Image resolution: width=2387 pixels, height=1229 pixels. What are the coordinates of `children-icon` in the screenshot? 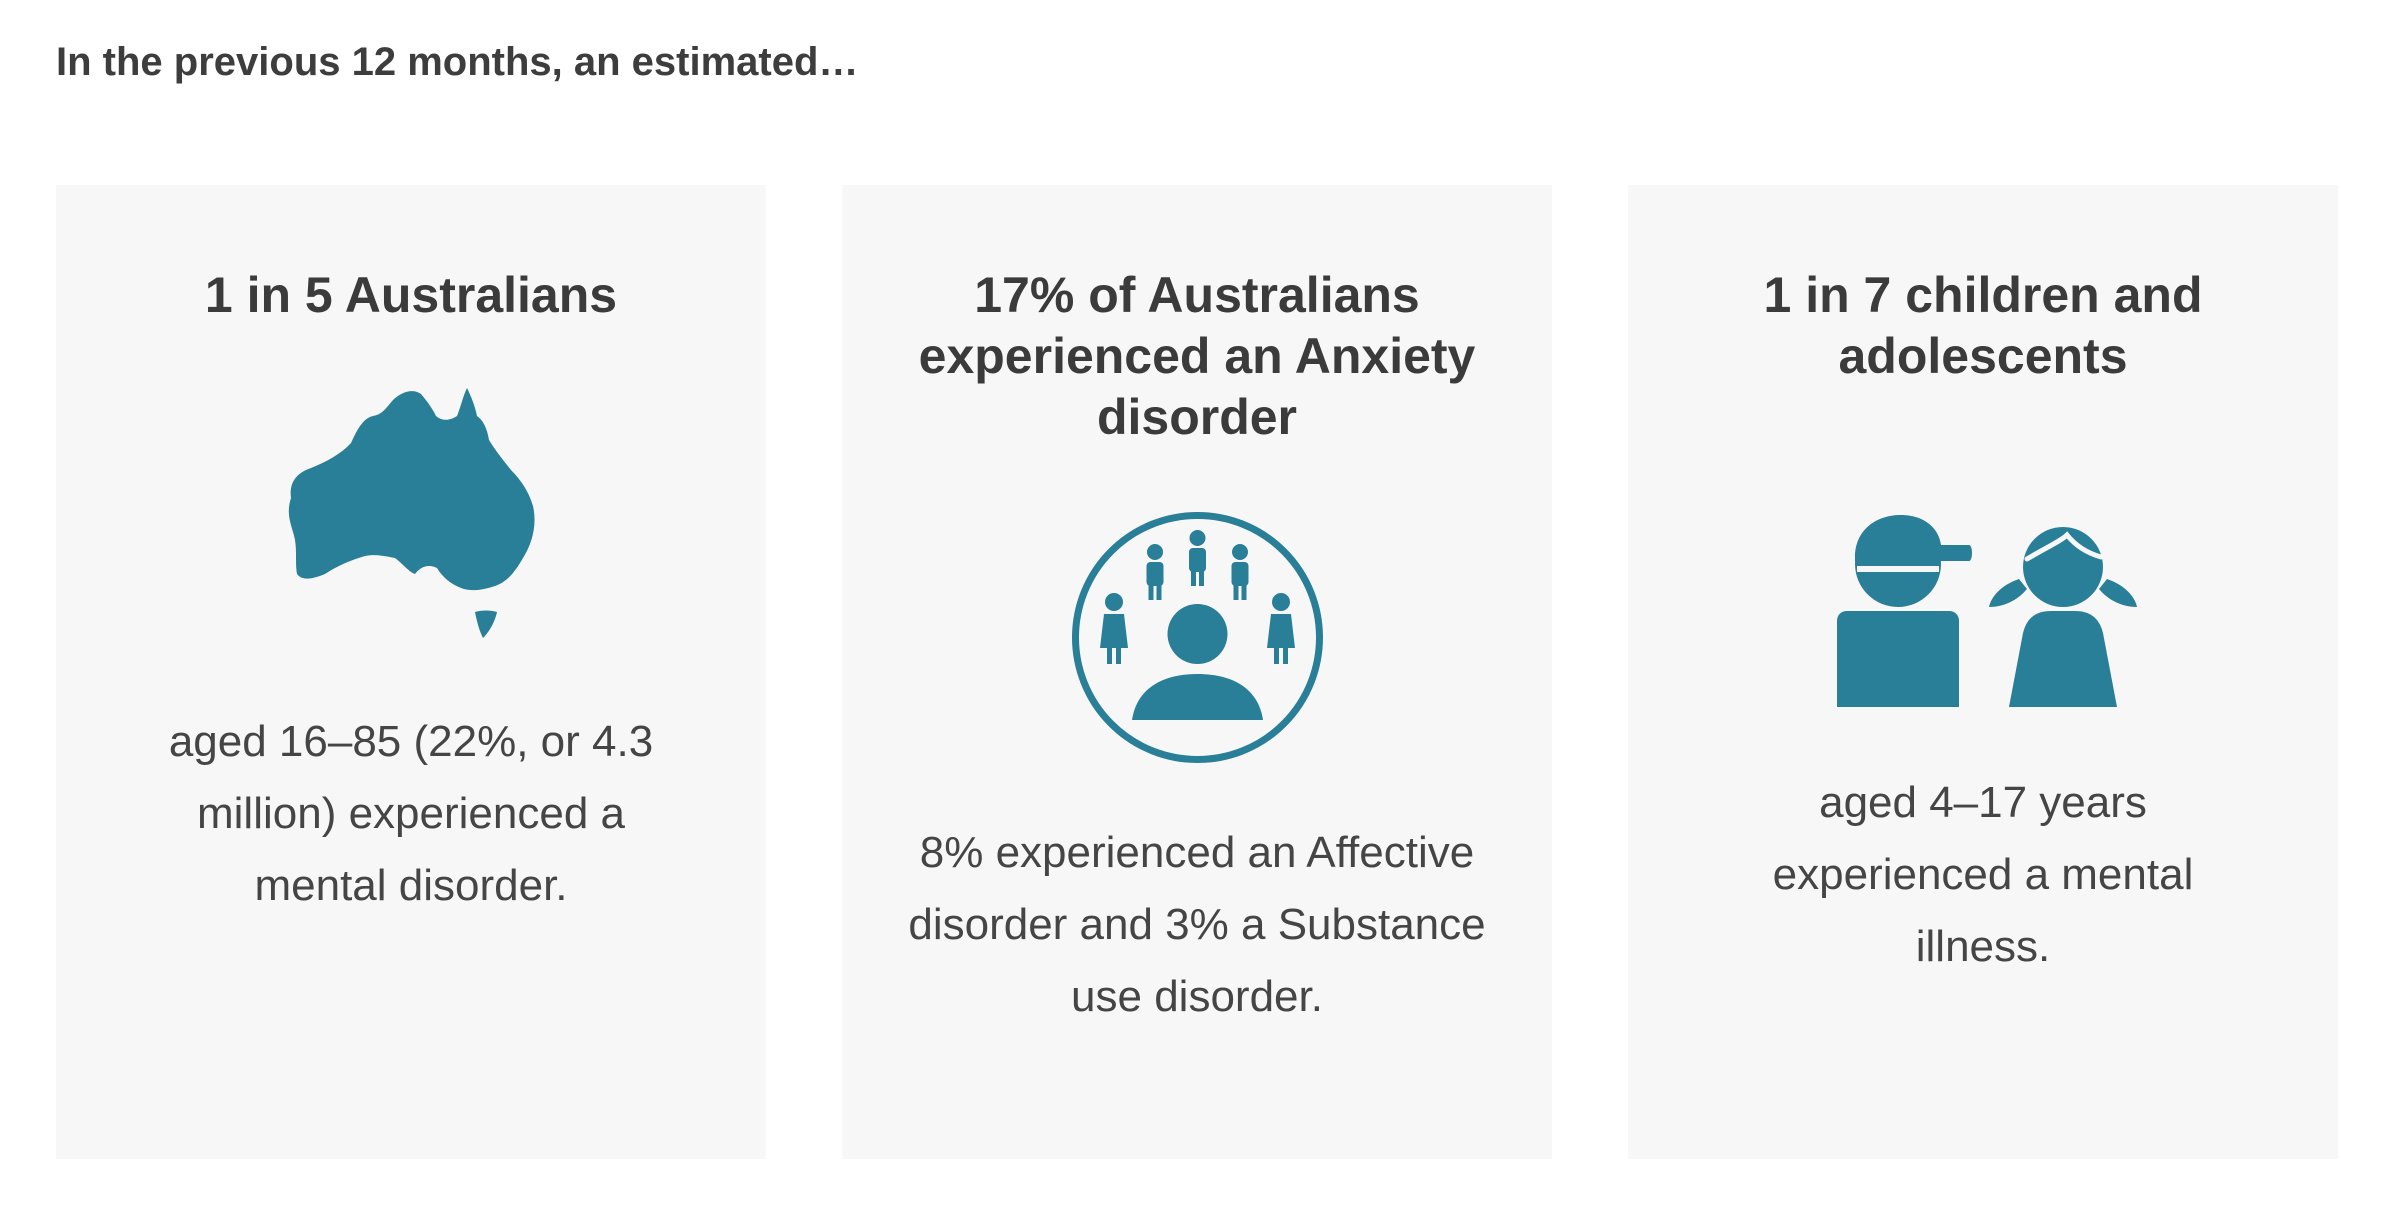 It's located at (1983, 609).